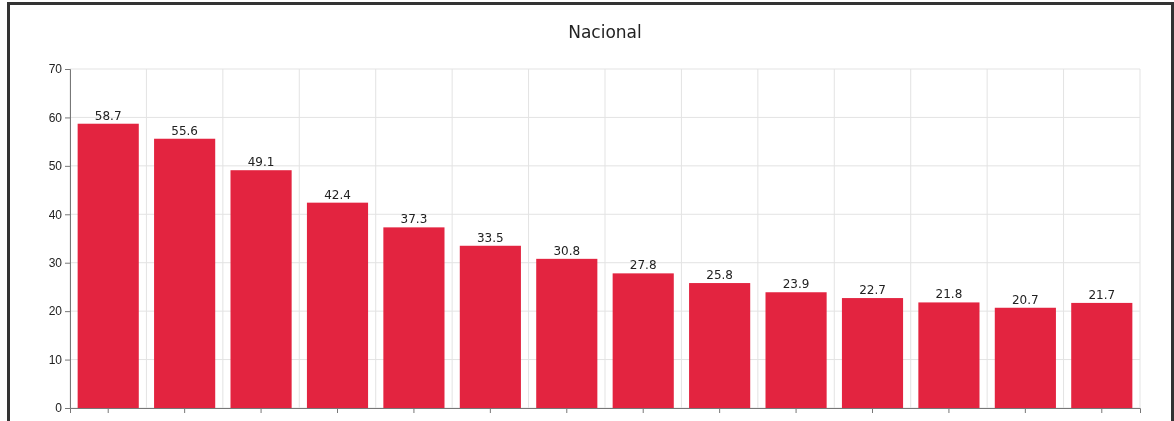 The image size is (1174, 421). I want to click on data-label: 55.6, so click(184, 130).